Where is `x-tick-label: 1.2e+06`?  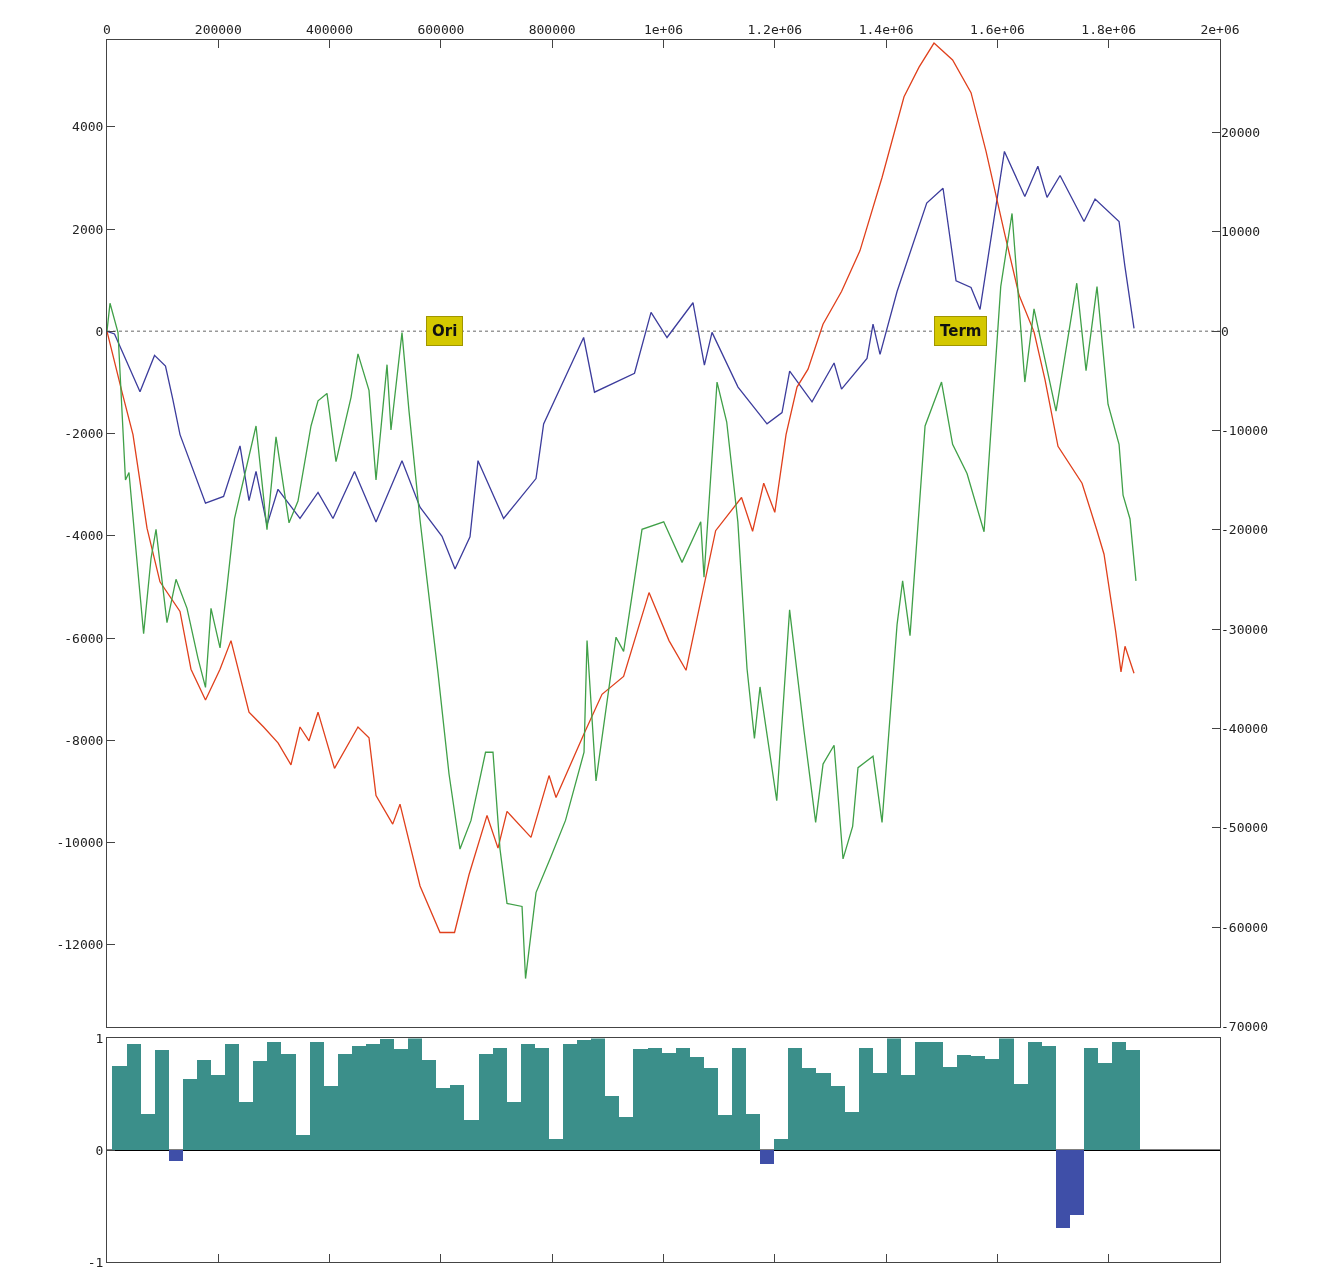
x-tick-label: 1.2e+06 is located at coordinates (775, 29).